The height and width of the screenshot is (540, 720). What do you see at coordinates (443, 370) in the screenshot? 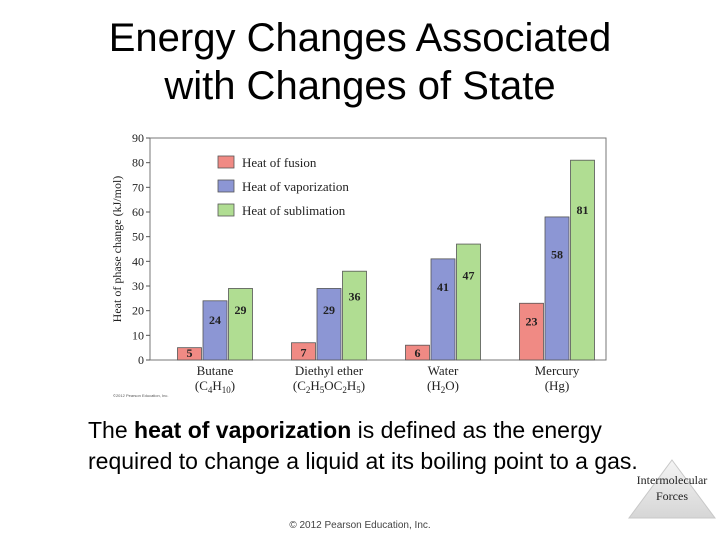
I see `x-category-label: Water` at bounding box center [443, 370].